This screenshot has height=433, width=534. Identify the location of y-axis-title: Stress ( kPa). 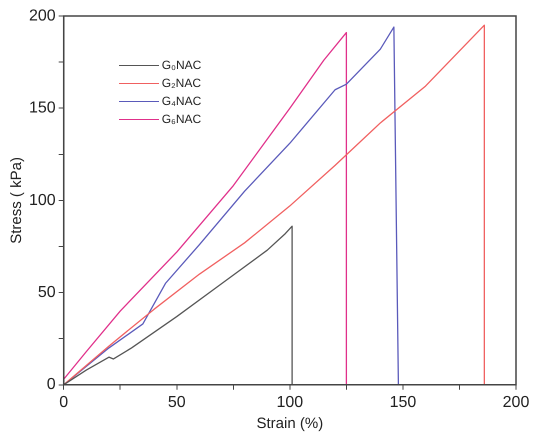
(17, 200).